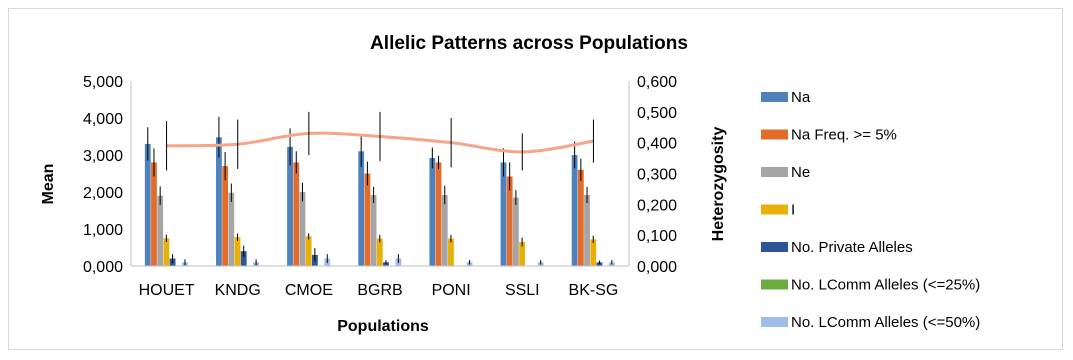  I want to click on x-tick-label: CMOE, so click(309, 290).